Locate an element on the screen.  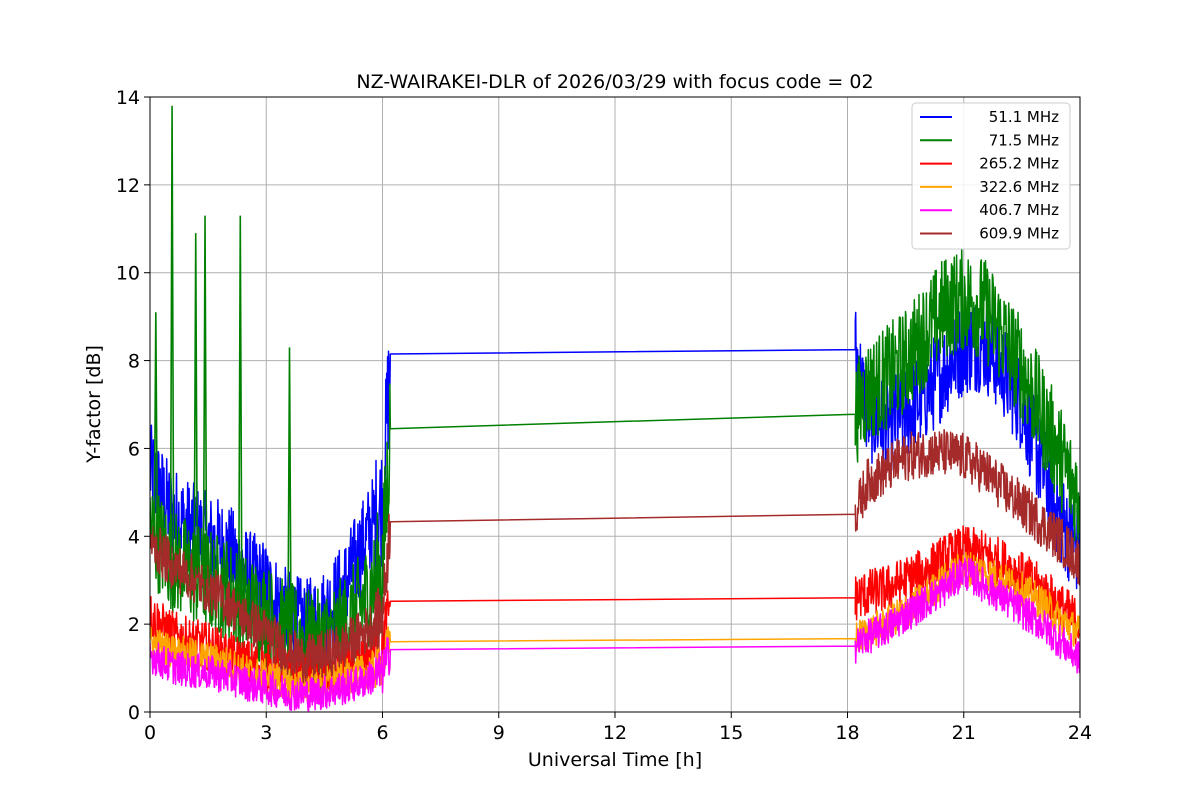
y-tick-label: 2 is located at coordinates (134, 625).